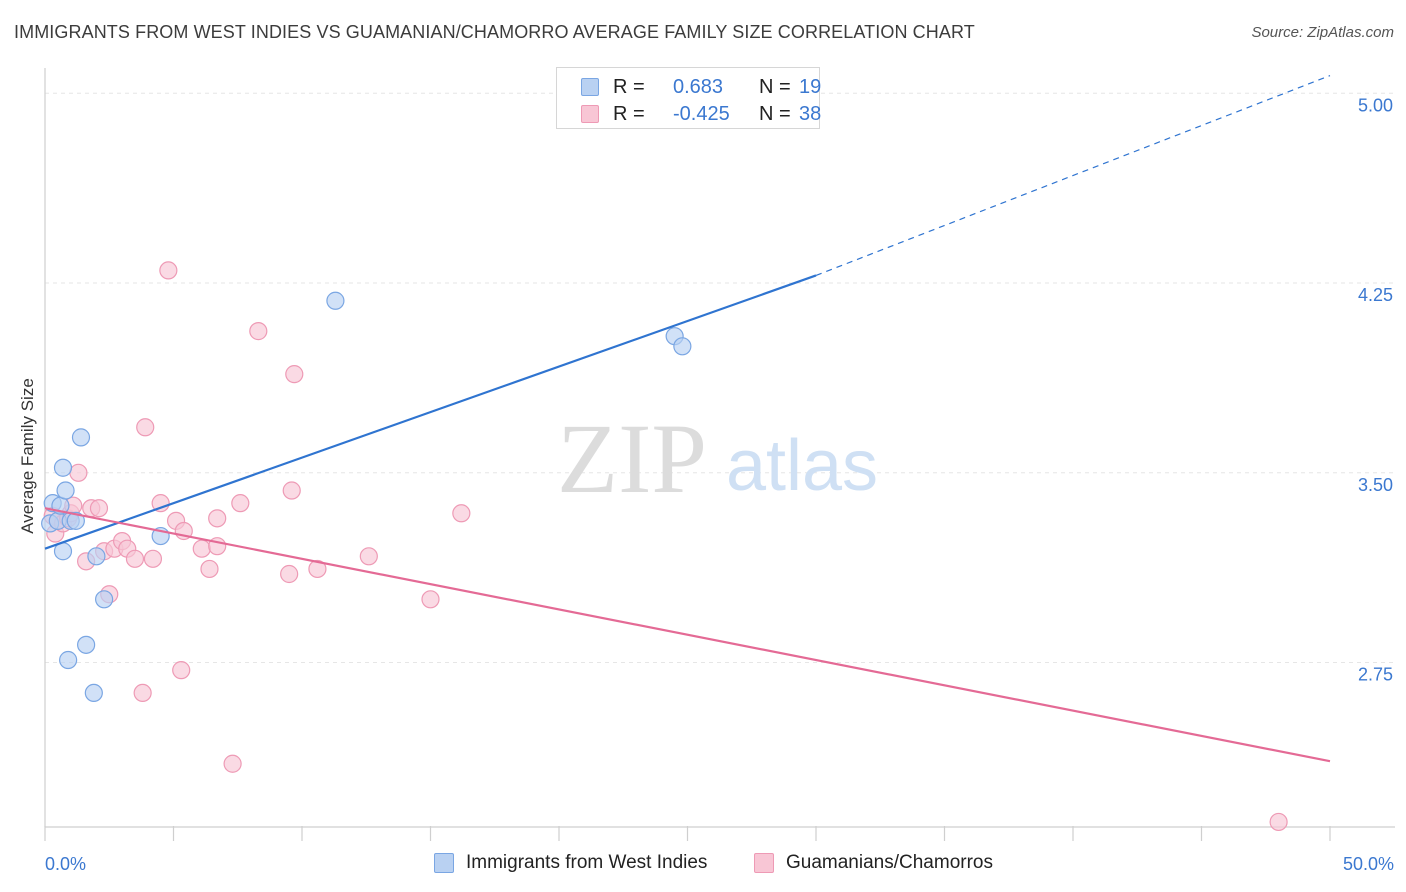  Describe the element at coordinates (1375, 295) in the screenshot. I see `y-tick-label: 4.25` at that location.